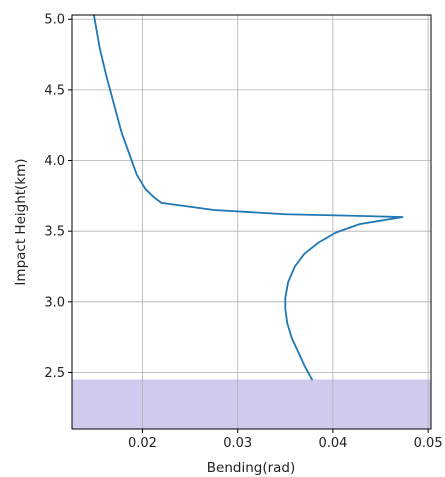  Describe the element at coordinates (251, 404) in the screenshot. I see `shaded-region` at that location.